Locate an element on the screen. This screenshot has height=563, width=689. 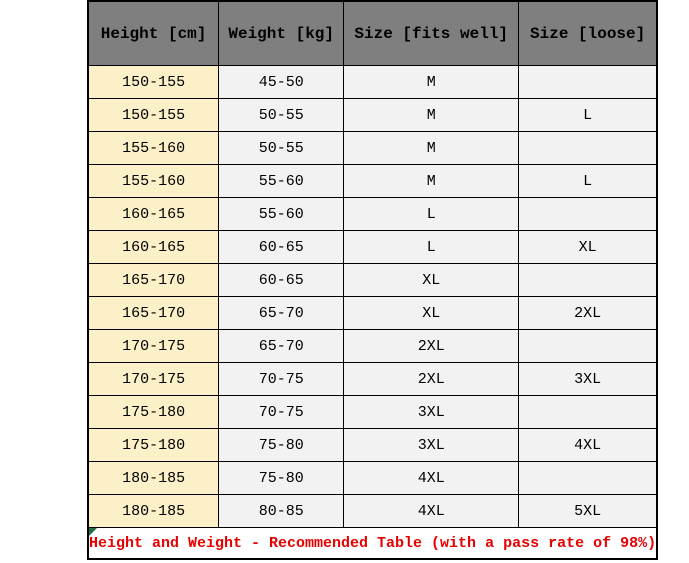
table-row: 155-160 50-55 M is located at coordinates (372, 148).